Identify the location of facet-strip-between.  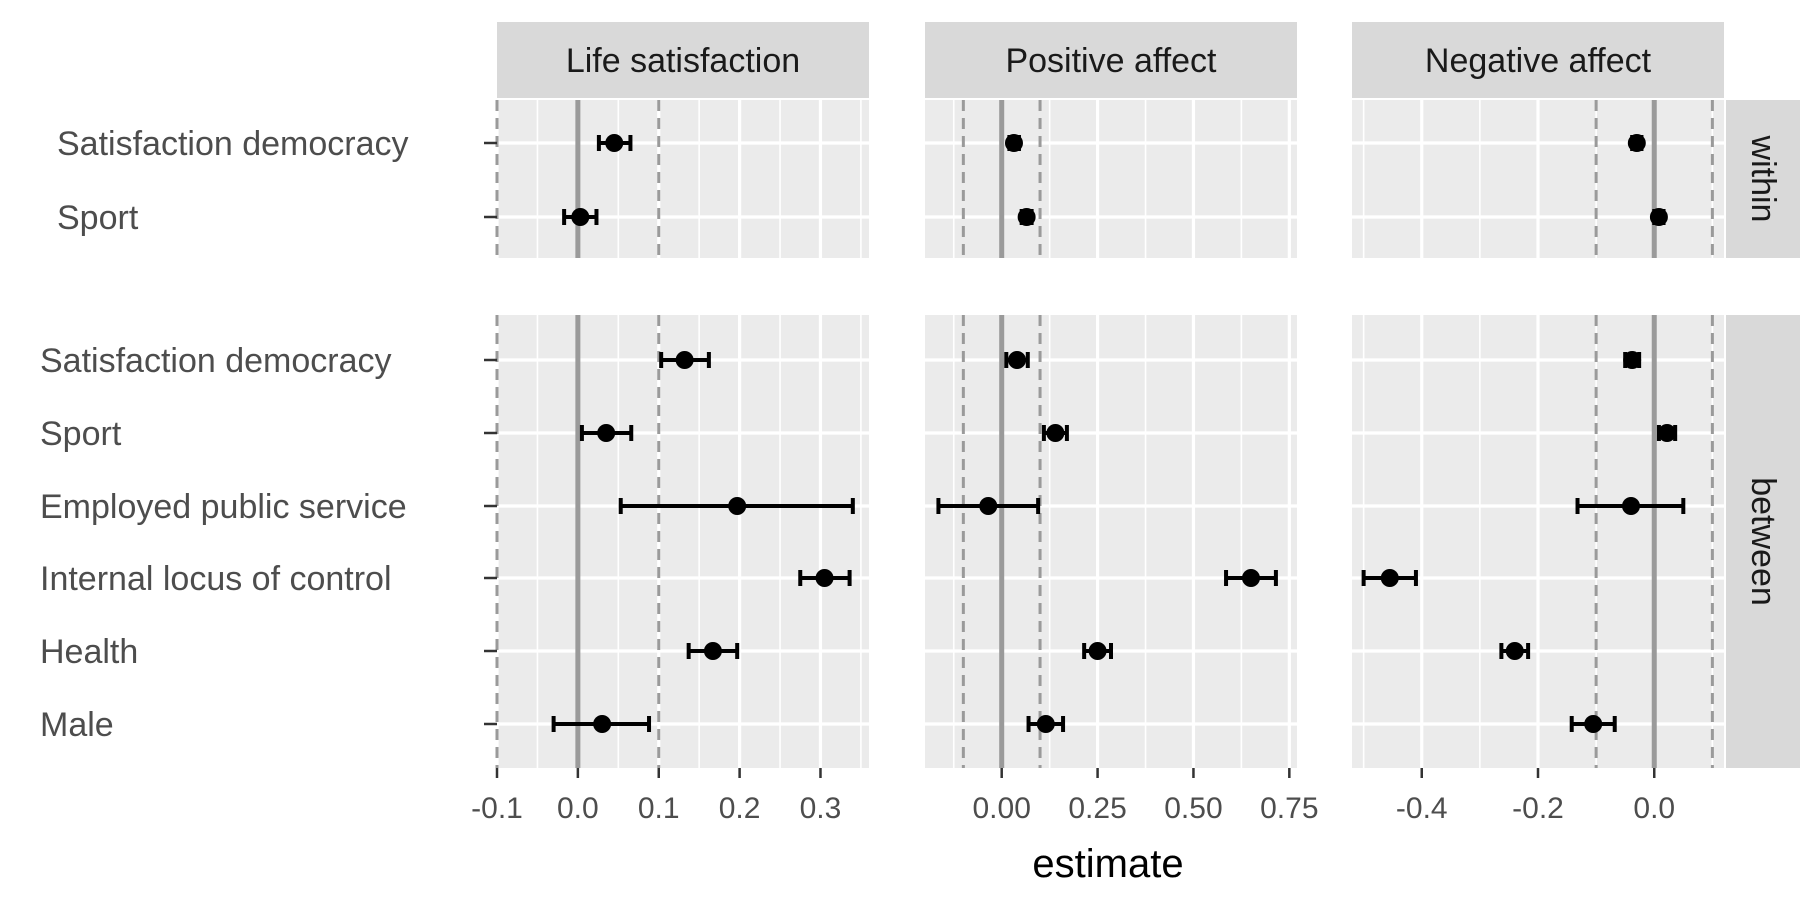
(1763, 541).